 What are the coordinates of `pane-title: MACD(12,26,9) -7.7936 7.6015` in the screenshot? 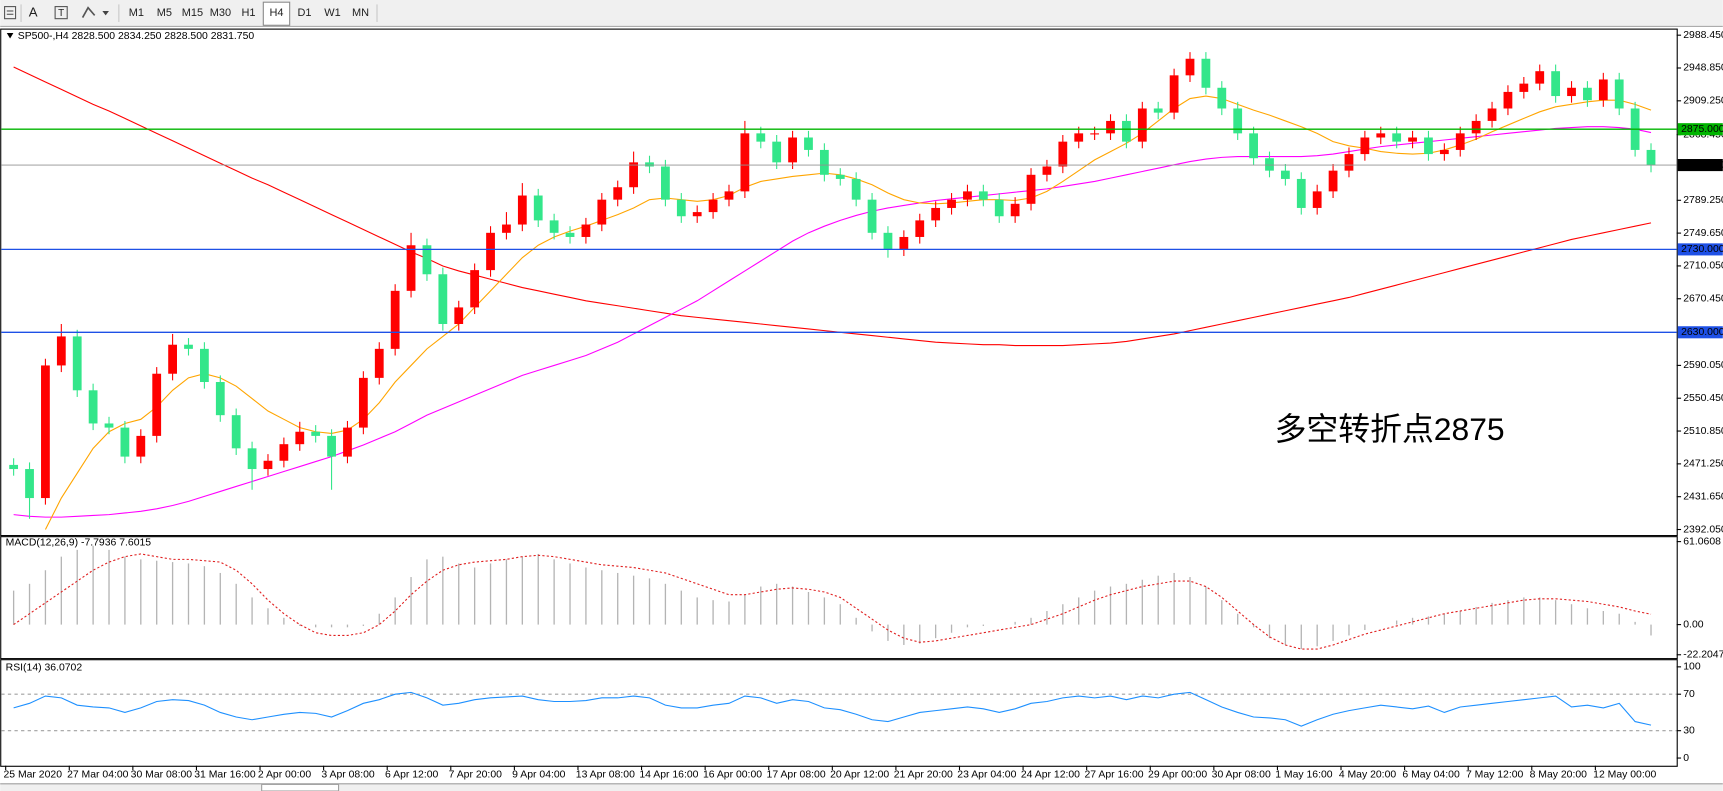 It's located at (79, 542).